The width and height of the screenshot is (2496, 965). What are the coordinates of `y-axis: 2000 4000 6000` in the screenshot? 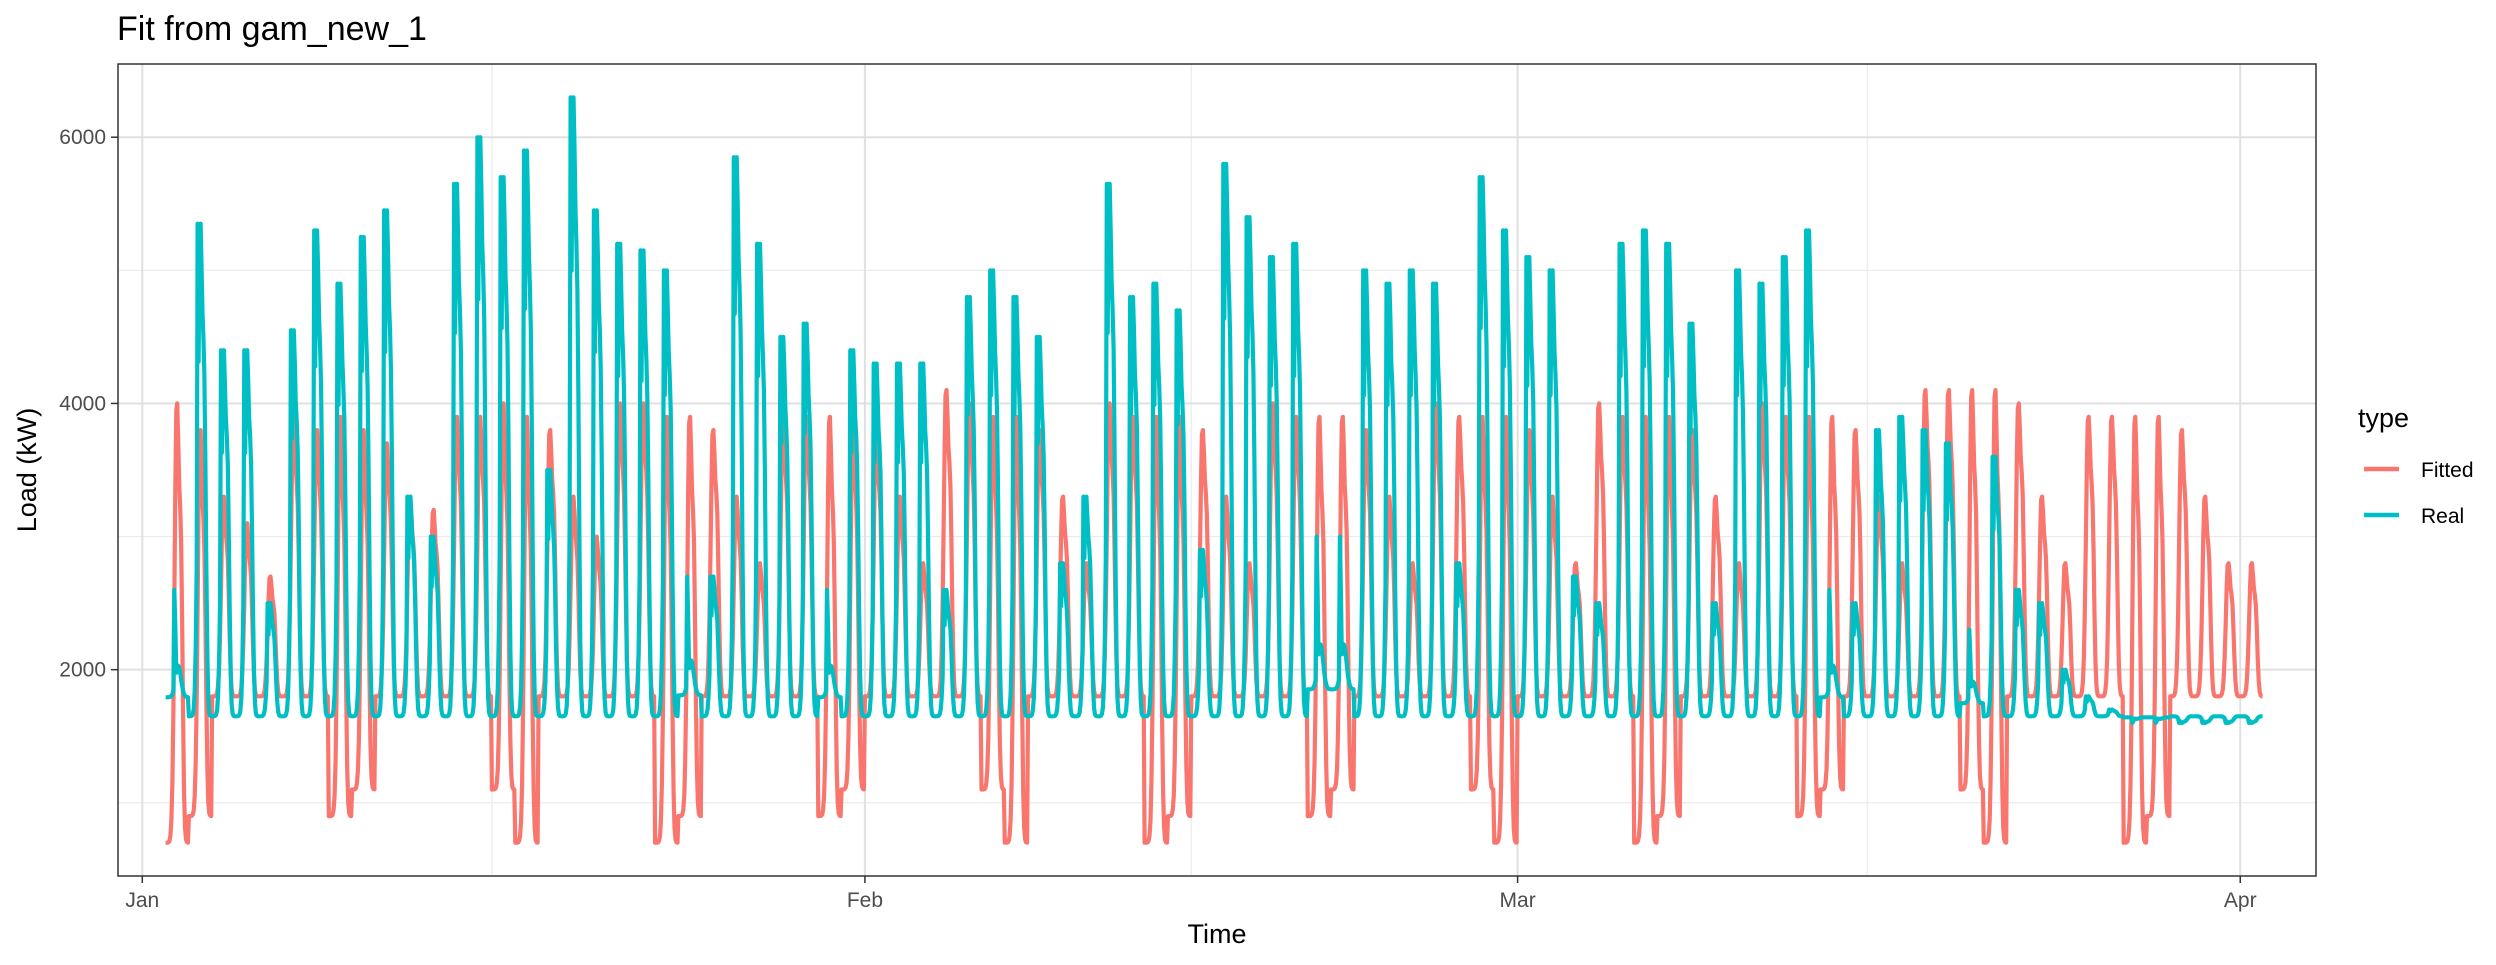 It's located at (88, 404).